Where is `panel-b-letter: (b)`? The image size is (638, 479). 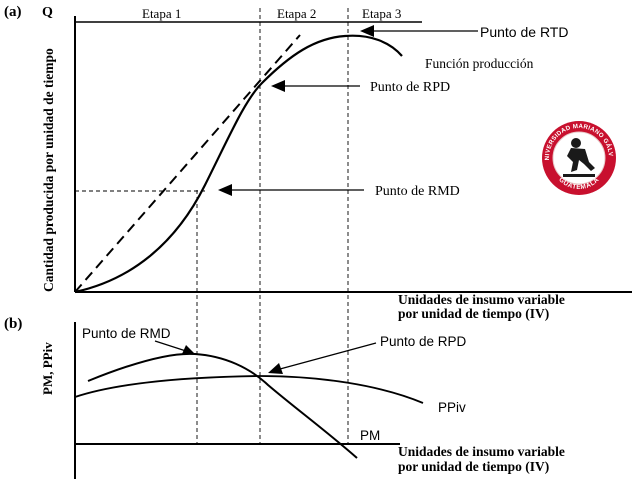
panel-b-letter: (b) is located at coordinates (13, 324).